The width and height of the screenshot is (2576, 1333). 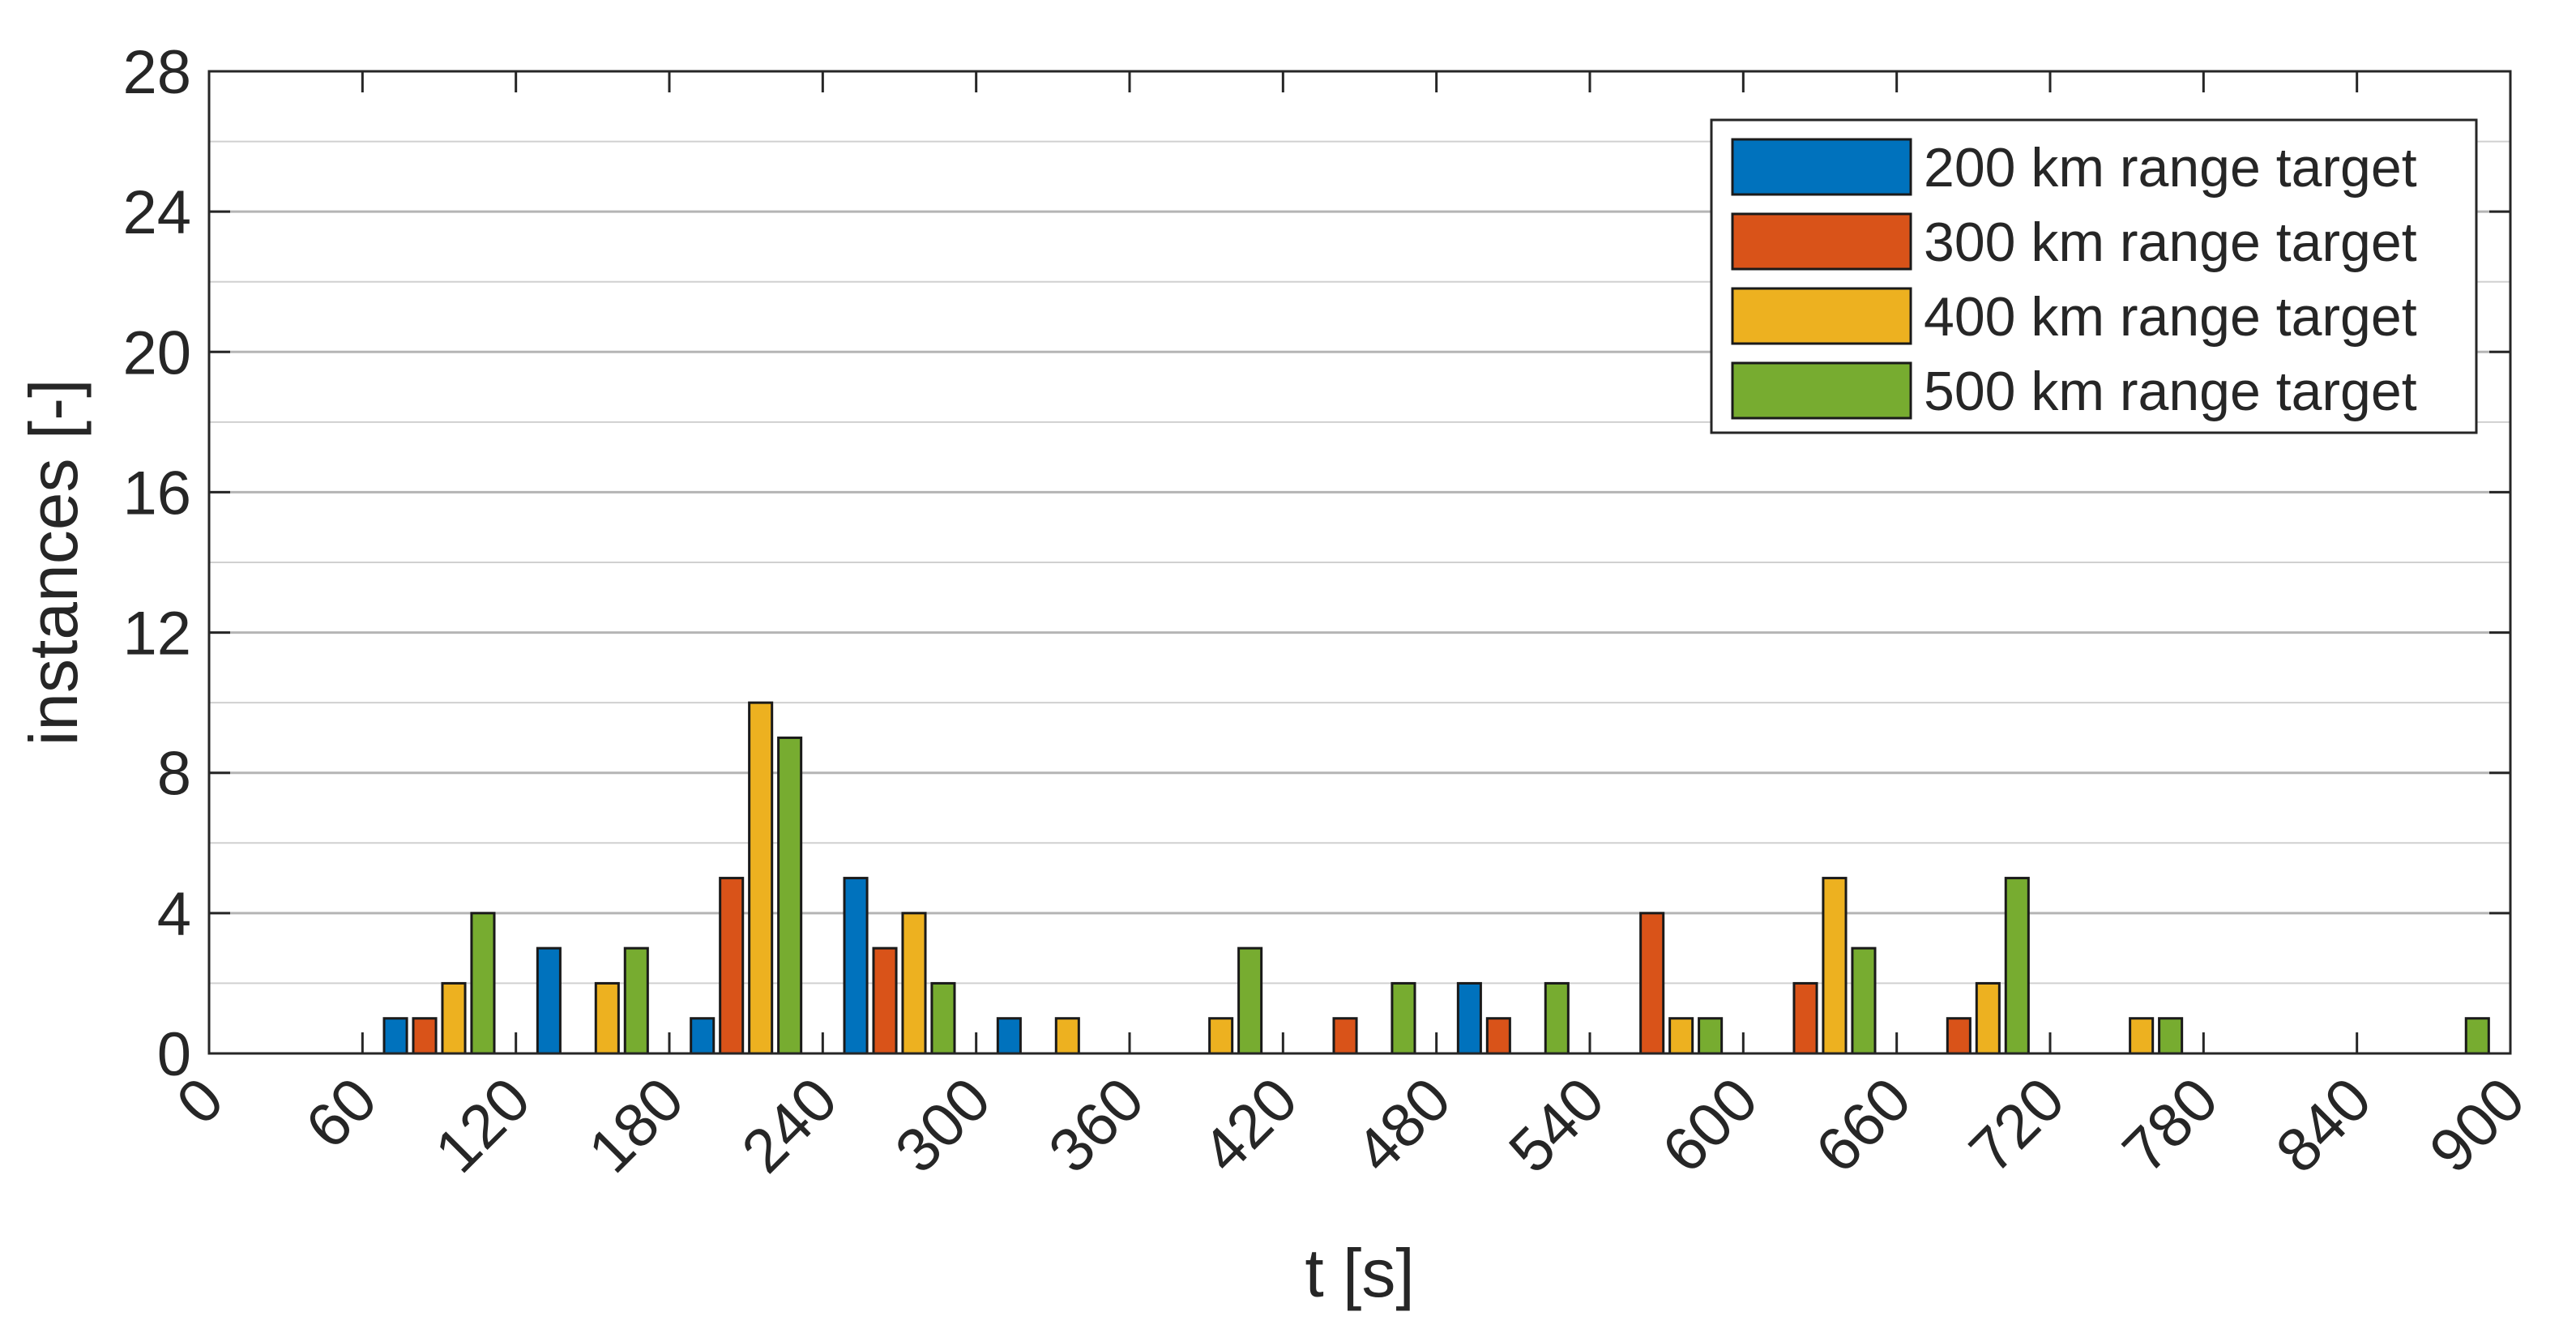 What do you see at coordinates (790, 1125) in the screenshot?
I see `x-tick-label: 240` at bounding box center [790, 1125].